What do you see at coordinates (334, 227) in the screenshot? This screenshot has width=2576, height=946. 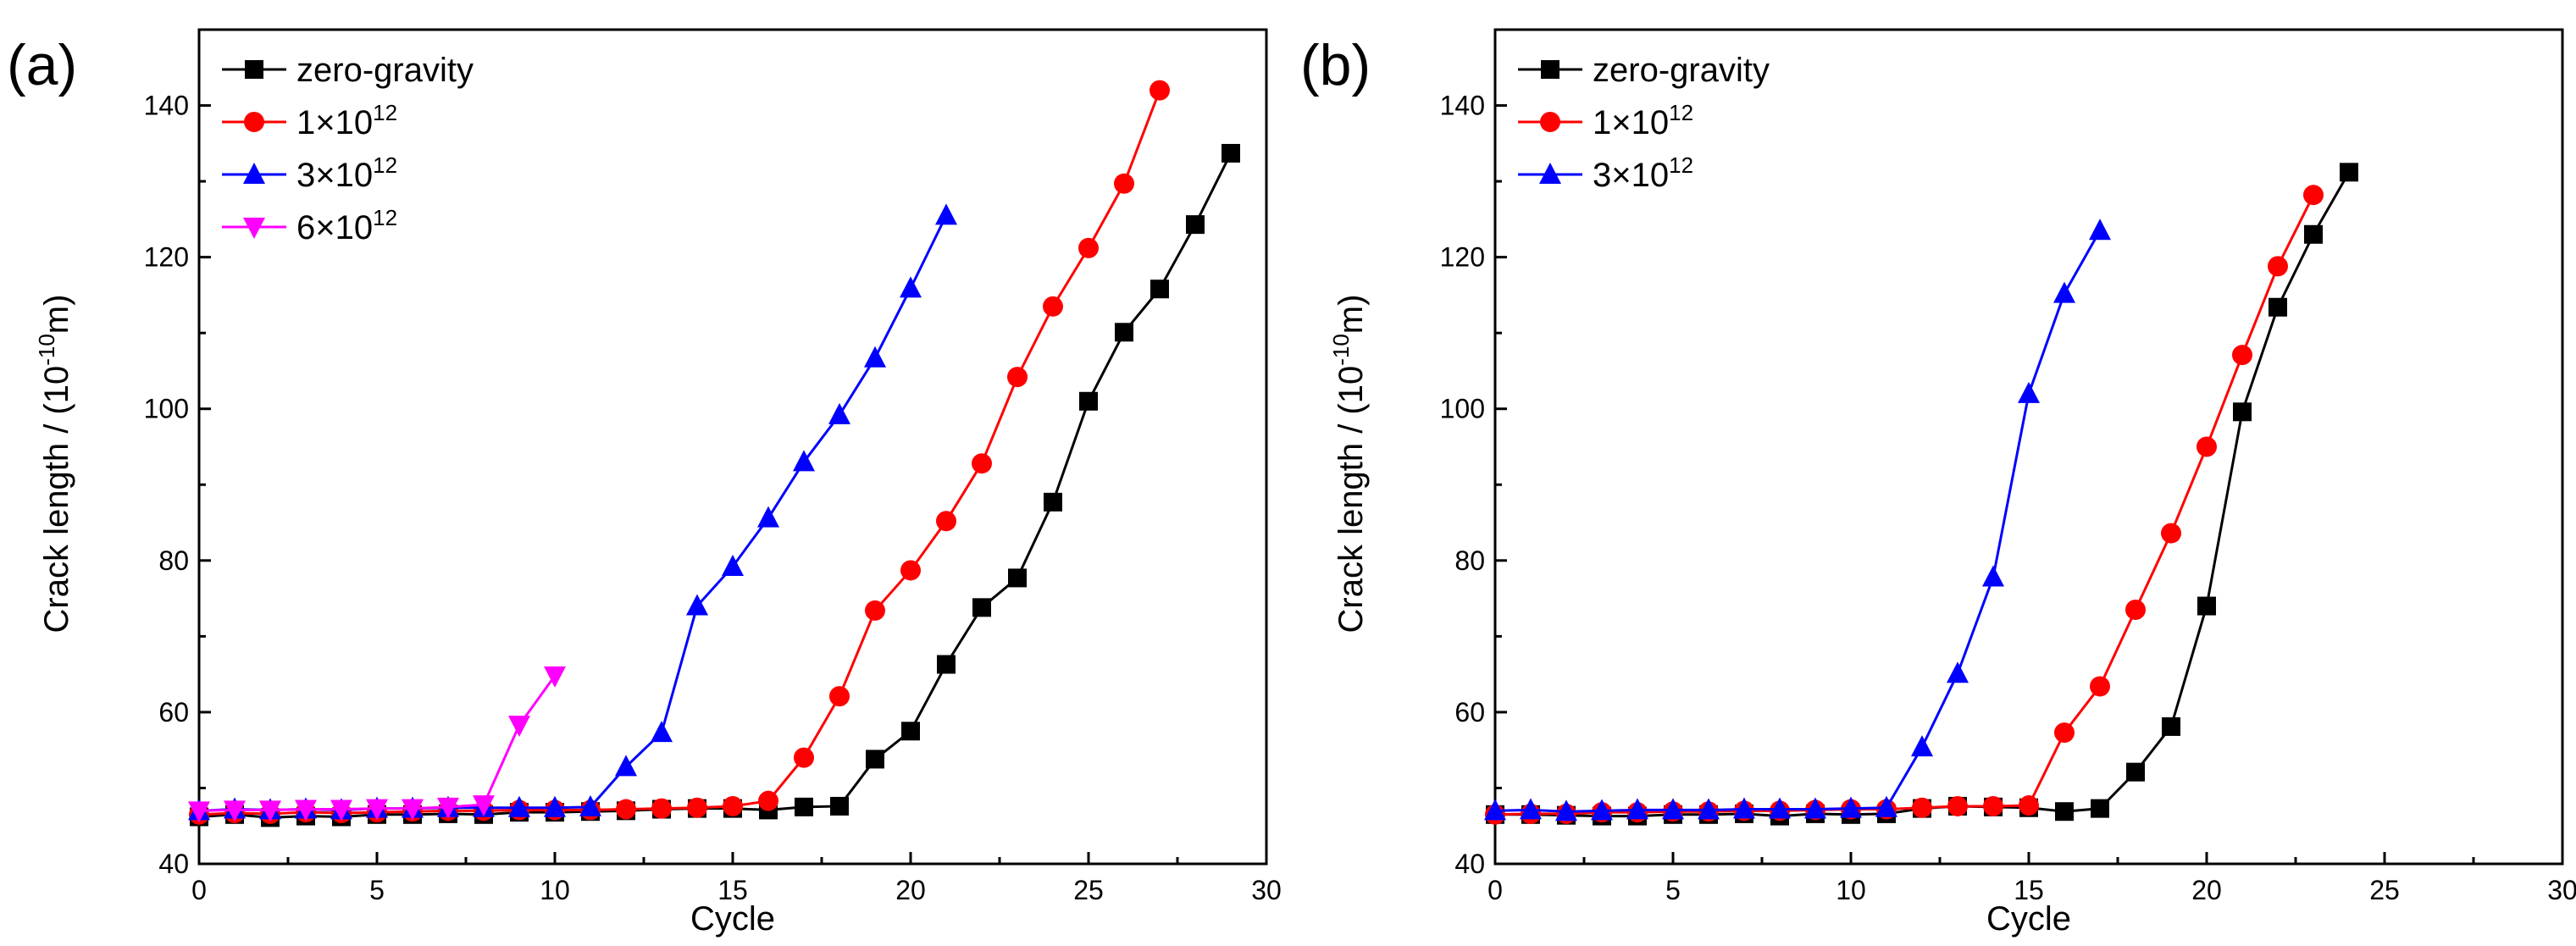 I see `legend-label-base: 6×10` at bounding box center [334, 227].